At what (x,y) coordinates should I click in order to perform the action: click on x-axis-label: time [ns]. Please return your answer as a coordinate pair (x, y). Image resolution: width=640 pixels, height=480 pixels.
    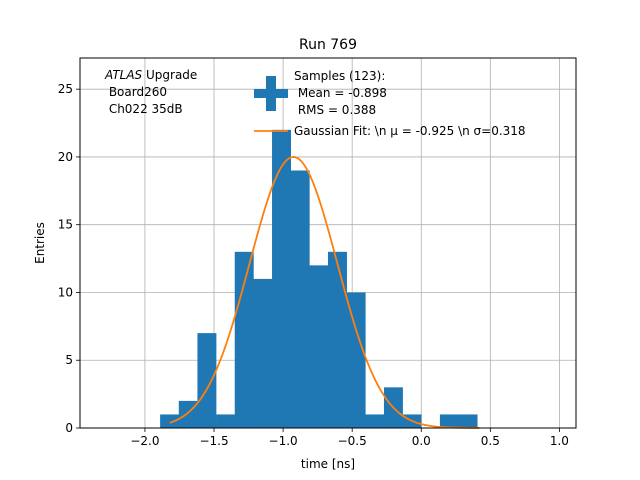
    Looking at the image, I should click on (328, 464).